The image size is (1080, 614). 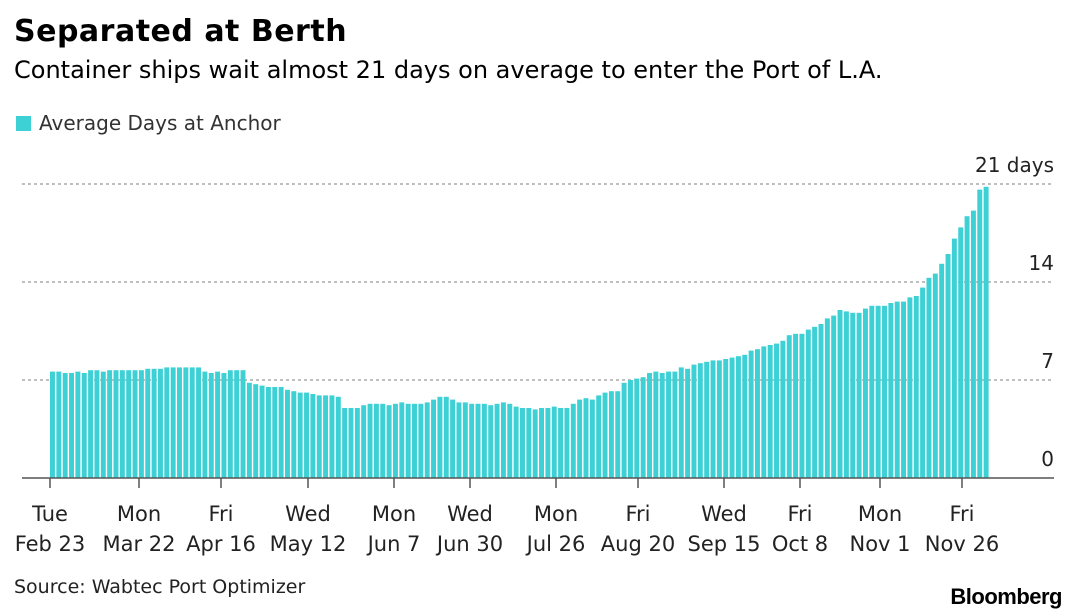 I want to click on bloomberg-logo: Bloomberg, so click(x=1006, y=596).